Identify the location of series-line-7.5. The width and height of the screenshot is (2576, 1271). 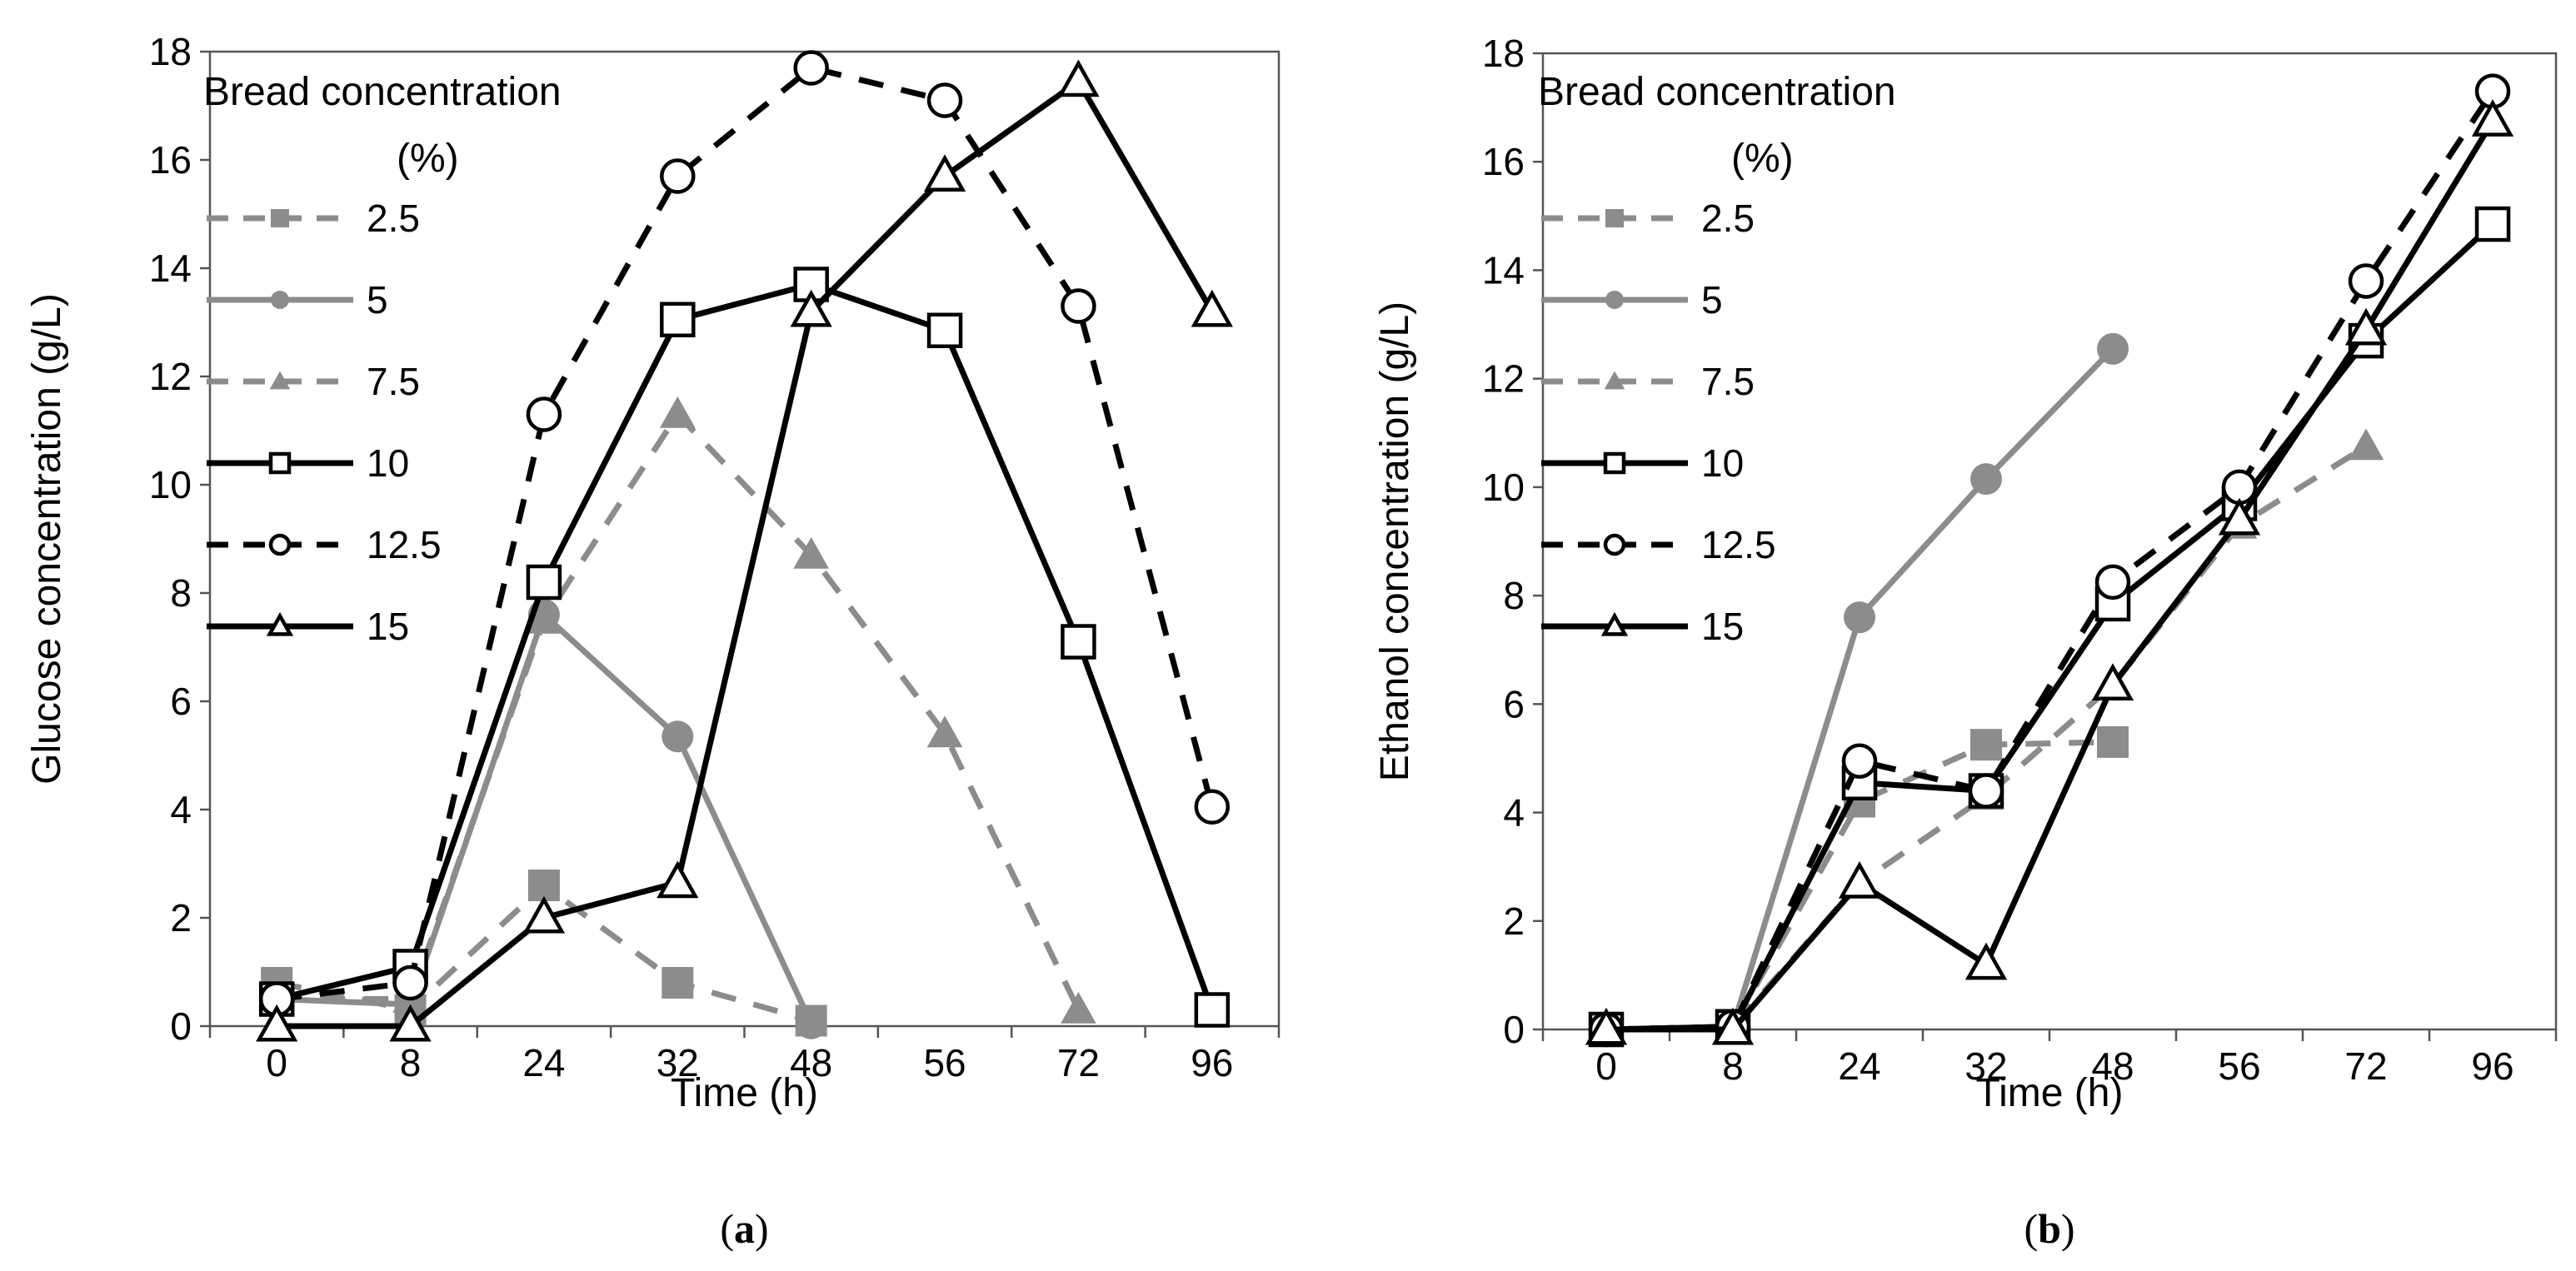
(679, 711).